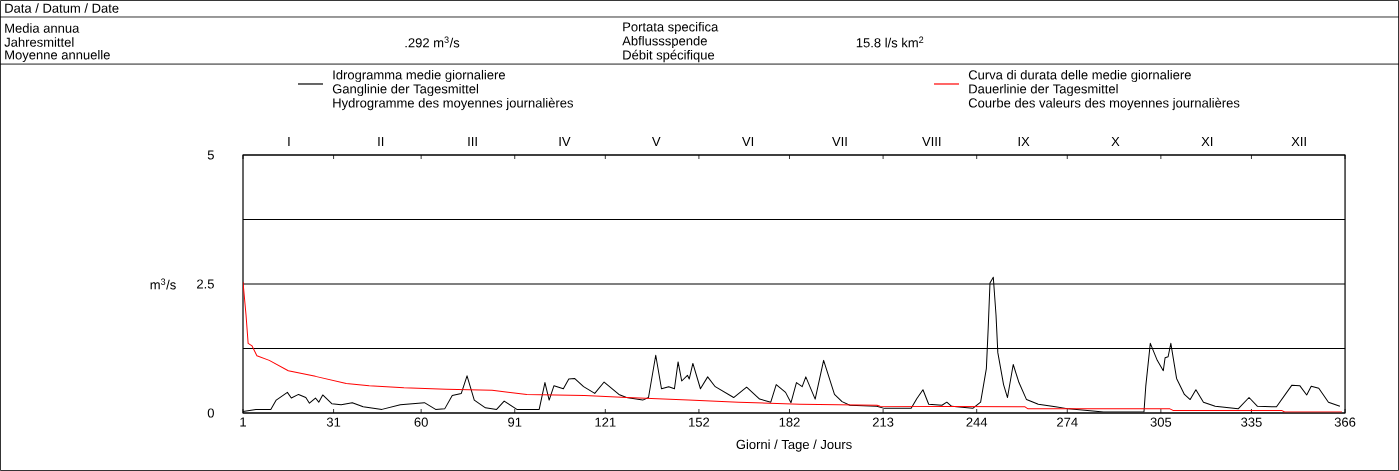  What do you see at coordinates (1207, 141) in the screenshot?
I see `text: XI` at bounding box center [1207, 141].